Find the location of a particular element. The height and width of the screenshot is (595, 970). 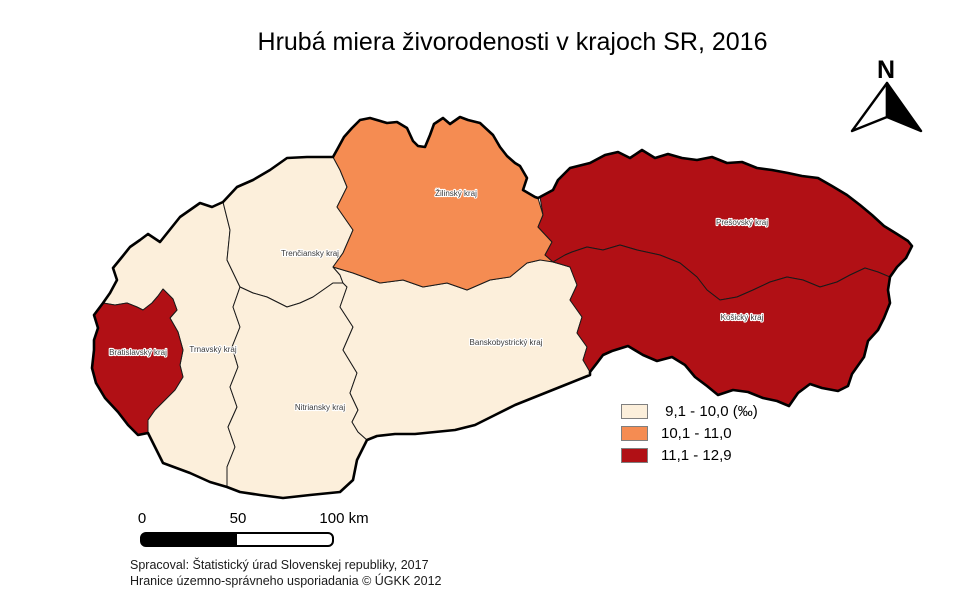

region-zilinsky is located at coordinates (443, 203).